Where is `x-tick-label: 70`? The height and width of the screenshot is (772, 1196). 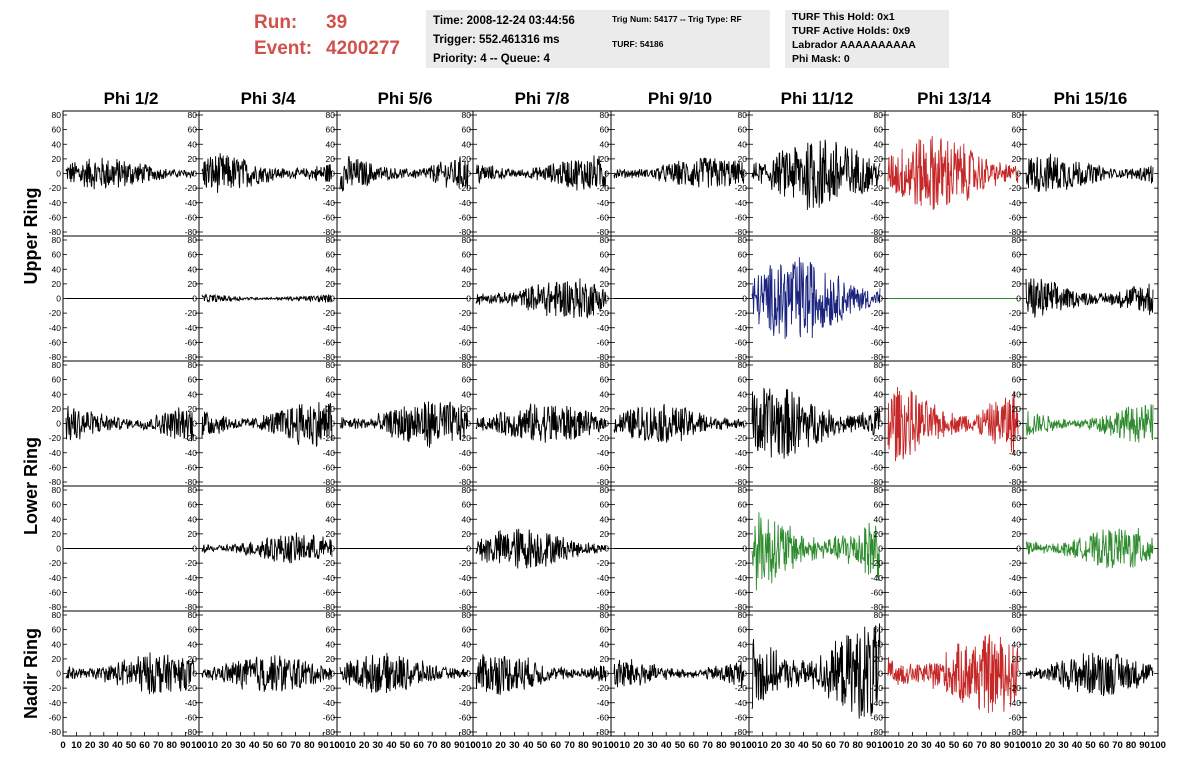 x-tick-label: 70 is located at coordinates (981, 745).